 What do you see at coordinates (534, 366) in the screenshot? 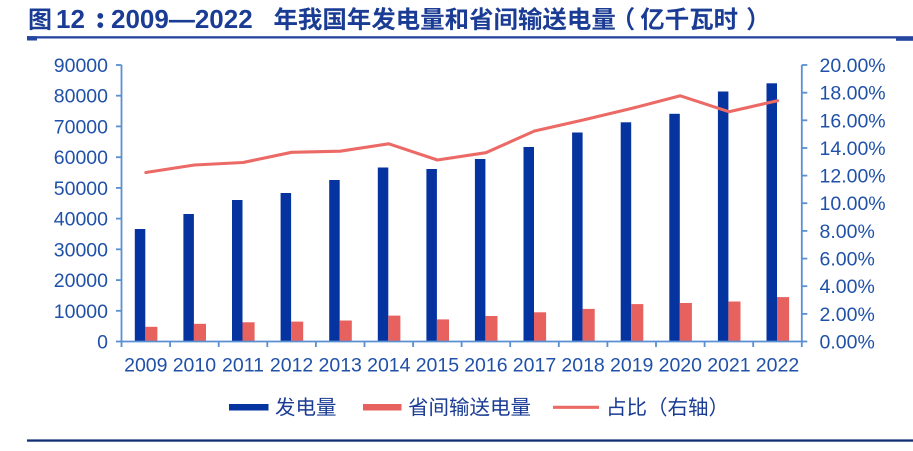
I see `svg-text: 2017` at bounding box center [534, 366].